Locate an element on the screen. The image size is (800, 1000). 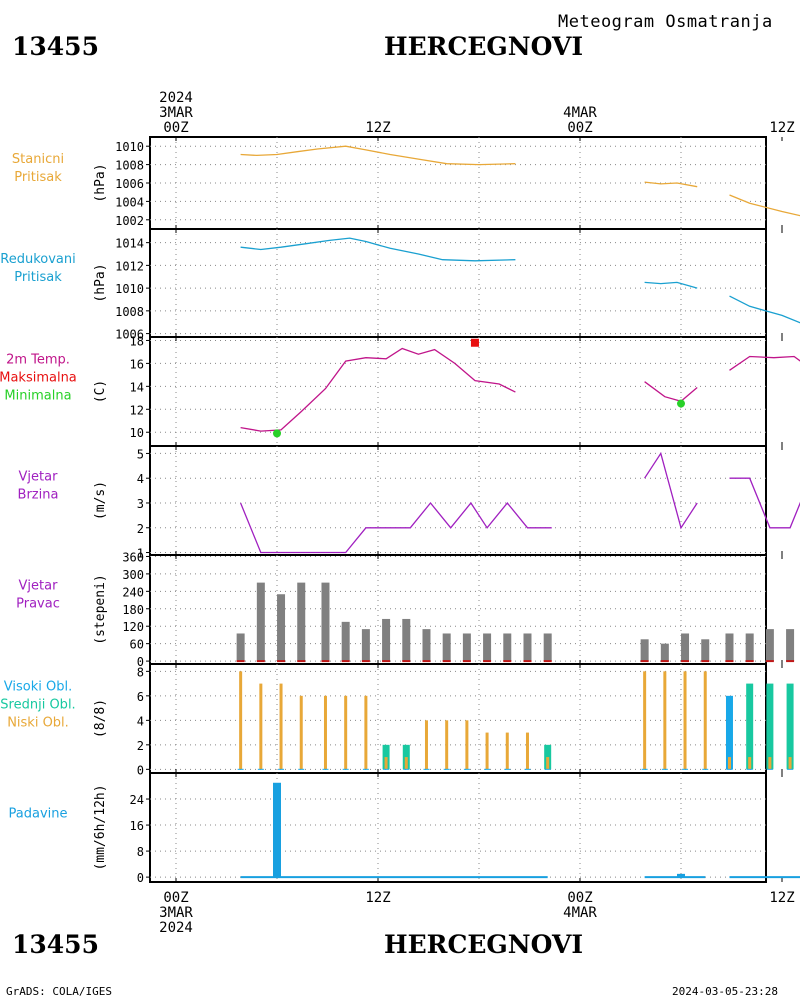
y-tick-label: 240 is located at coordinates (133, 592).